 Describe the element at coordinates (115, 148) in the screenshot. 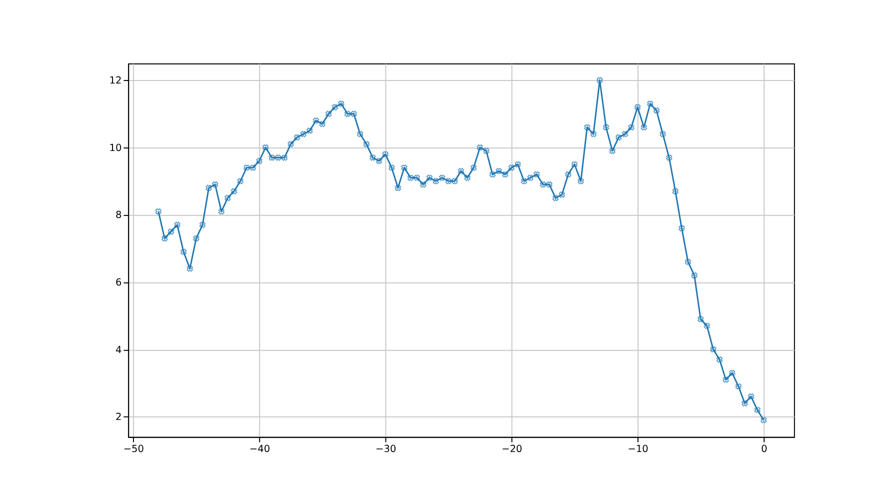

I see `y-tick-label: 10` at that location.